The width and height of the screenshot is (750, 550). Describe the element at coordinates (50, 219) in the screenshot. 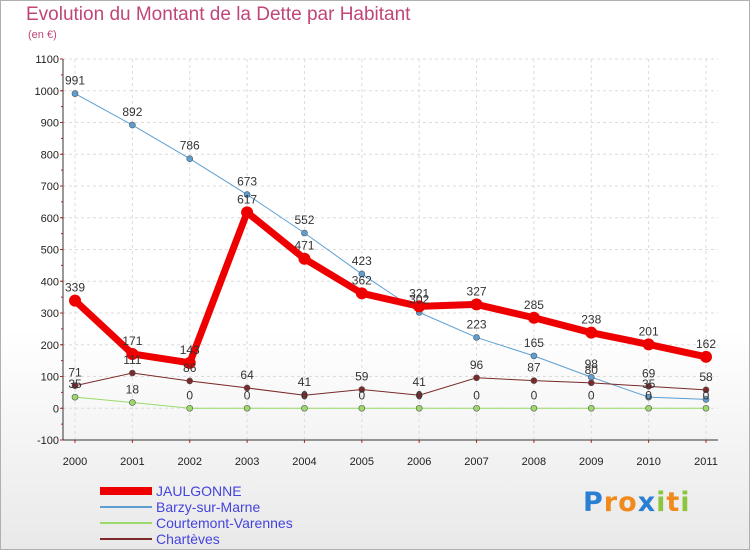

I see `y-tick-label: 600` at that location.